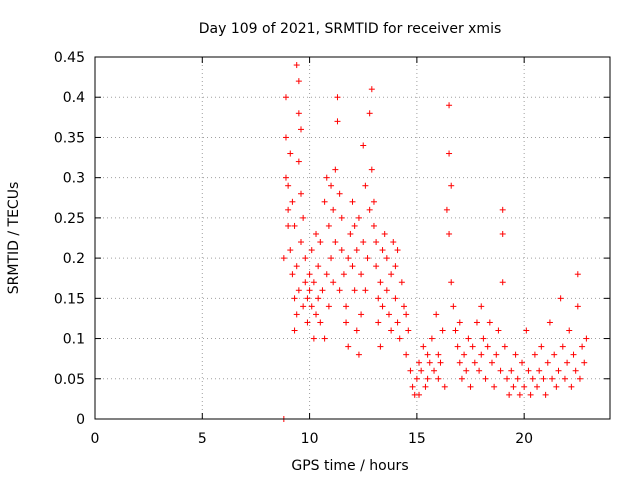 The height and width of the screenshot is (480, 640). Describe the element at coordinates (69, 138) in the screenshot. I see `y-tick-label: 0.35` at that location.